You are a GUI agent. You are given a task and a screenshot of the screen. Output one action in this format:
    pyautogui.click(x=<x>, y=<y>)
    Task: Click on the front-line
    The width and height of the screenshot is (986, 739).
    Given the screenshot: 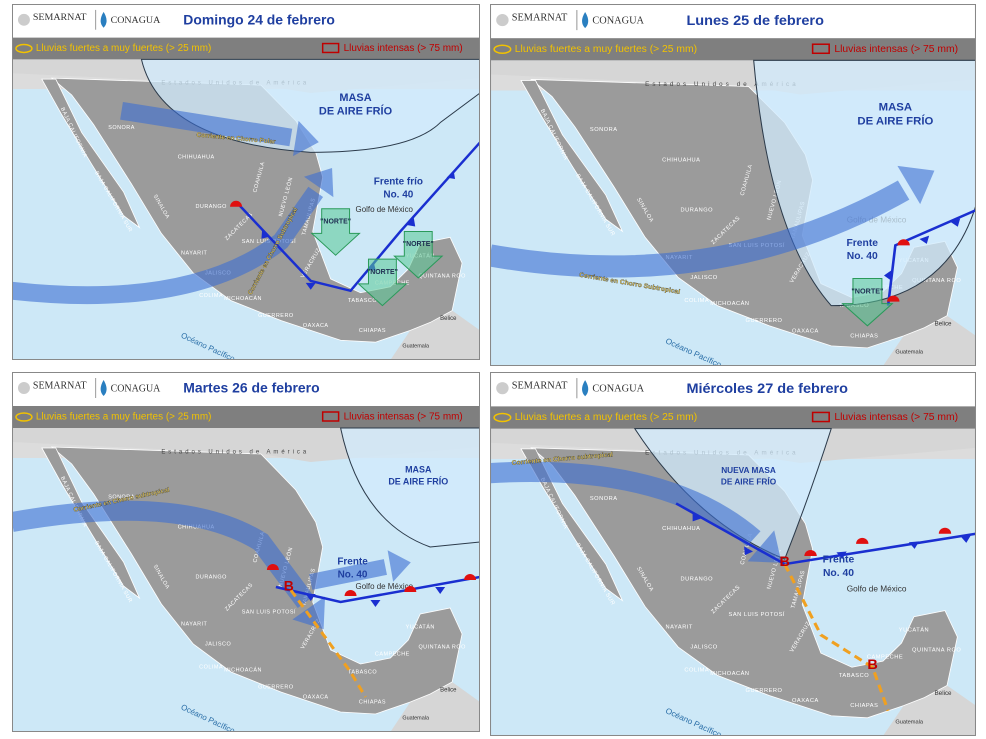 What is the action you would take?
    pyautogui.click(x=931, y=257)
    